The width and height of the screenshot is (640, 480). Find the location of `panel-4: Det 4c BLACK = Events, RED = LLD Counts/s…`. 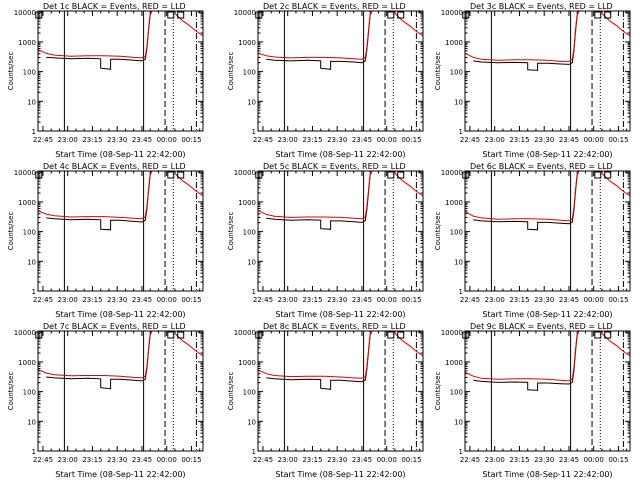

panel-4: Det 4c BLACK = Events, RED = LLD Counts/s… is located at coordinates (105, 240).